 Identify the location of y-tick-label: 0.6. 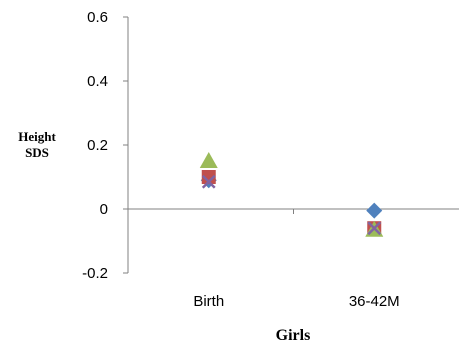
(97, 17).